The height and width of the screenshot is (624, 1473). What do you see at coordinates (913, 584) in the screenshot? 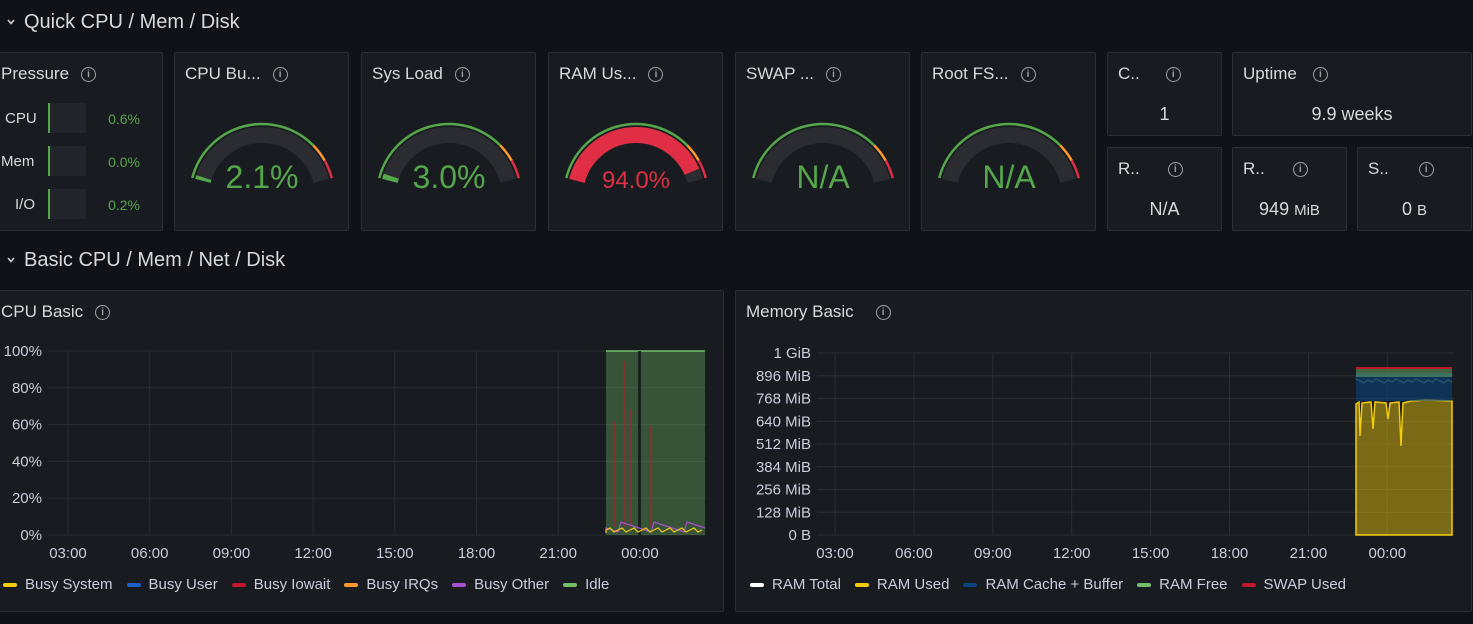
I see `legend-label: RAM Used` at bounding box center [913, 584].